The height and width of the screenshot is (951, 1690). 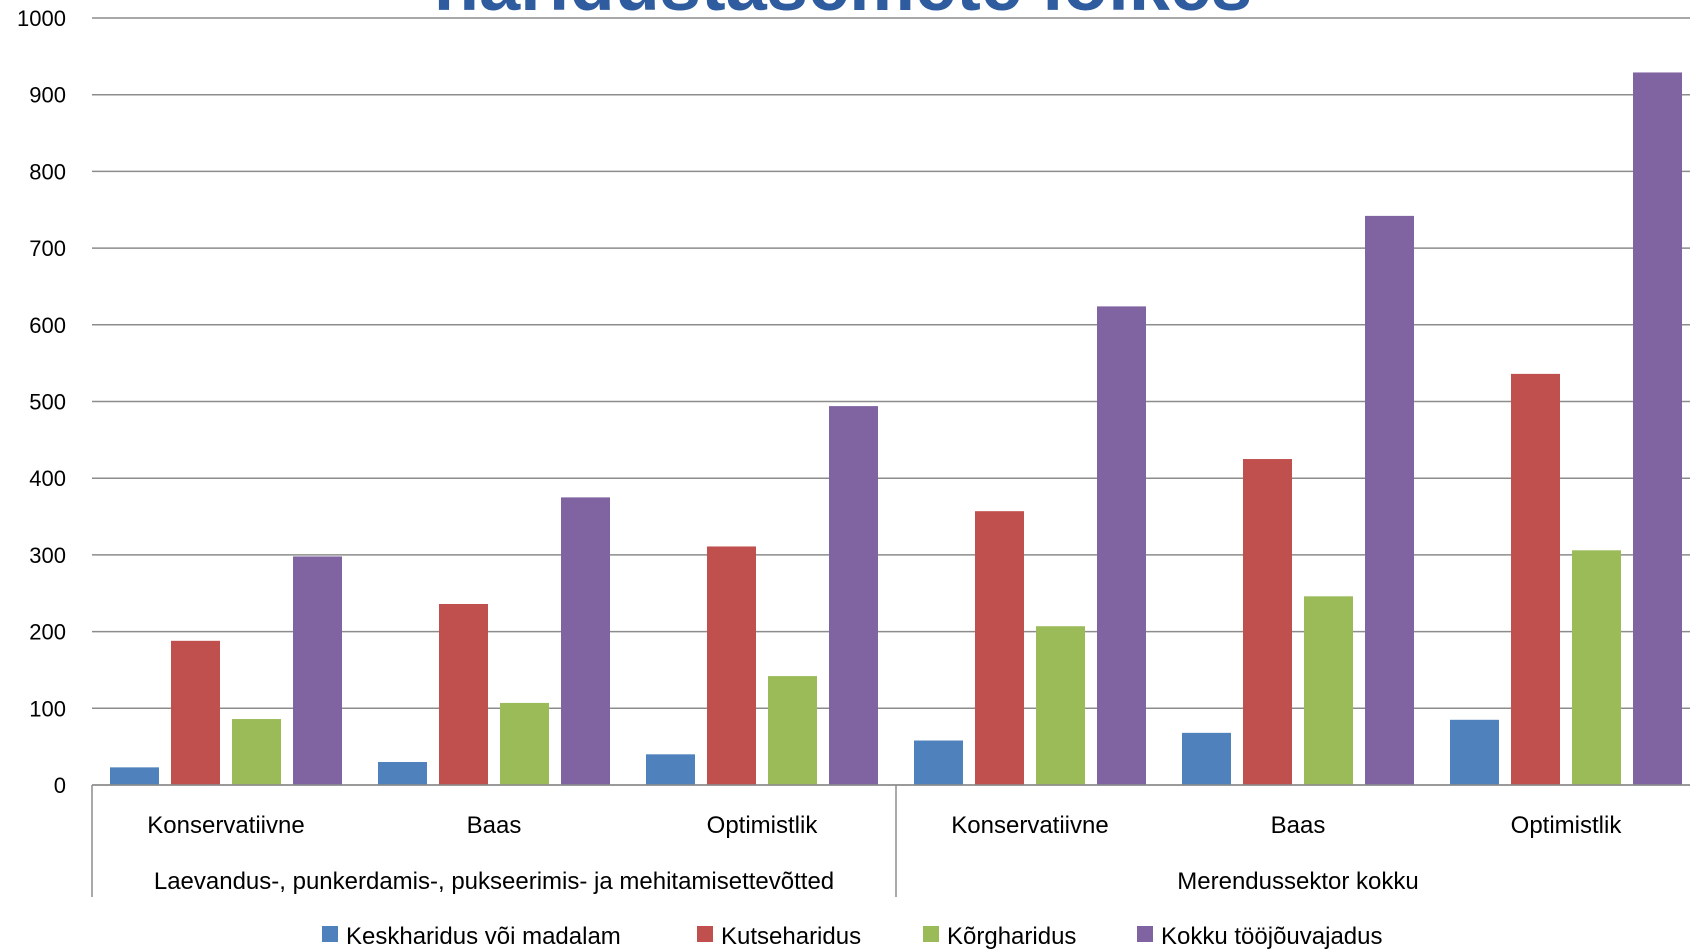 What do you see at coordinates (47, 171) in the screenshot?
I see `y-tick-label: 800` at bounding box center [47, 171].